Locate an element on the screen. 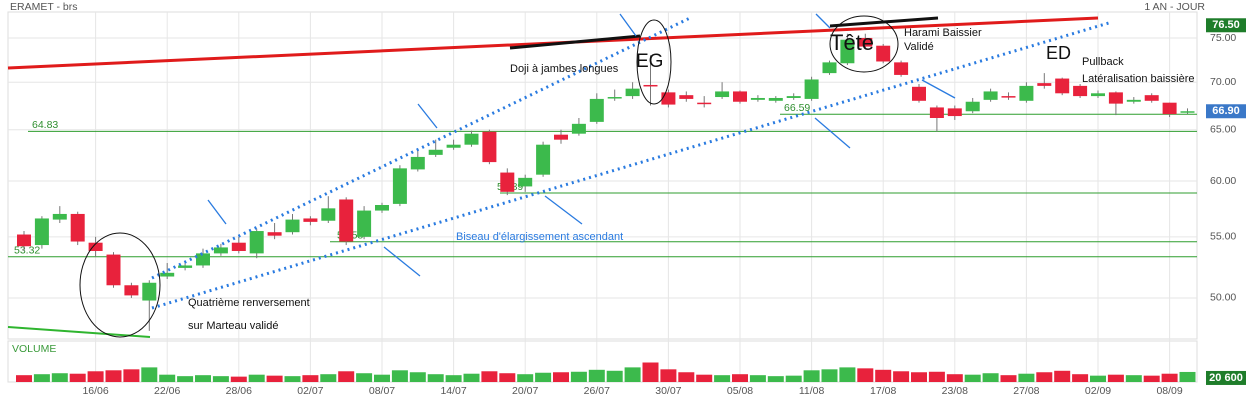 Image resolution: width=1251 pixels, height=405 pixels. x-tick-label: 08/07 is located at coordinates (382, 391).